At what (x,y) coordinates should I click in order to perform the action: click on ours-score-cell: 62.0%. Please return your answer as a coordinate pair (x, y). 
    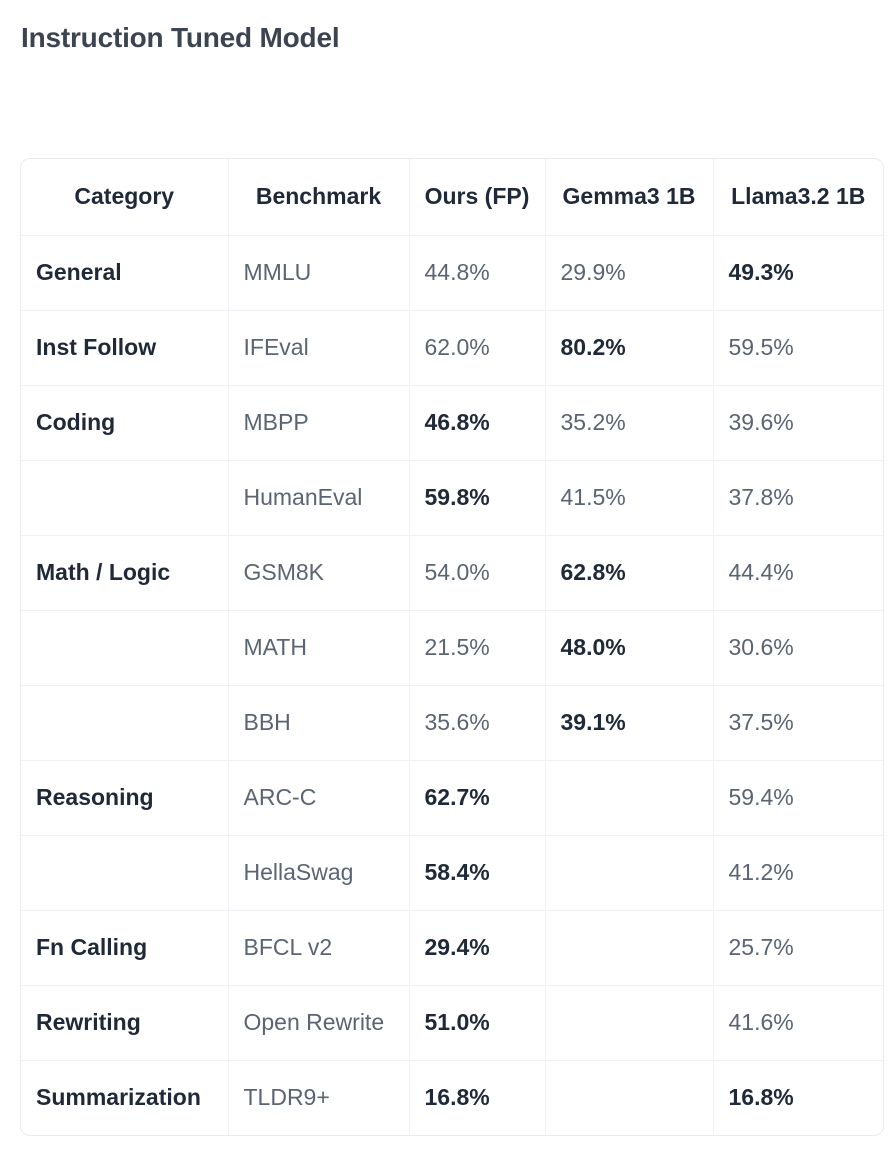
    Looking at the image, I should click on (477, 348).